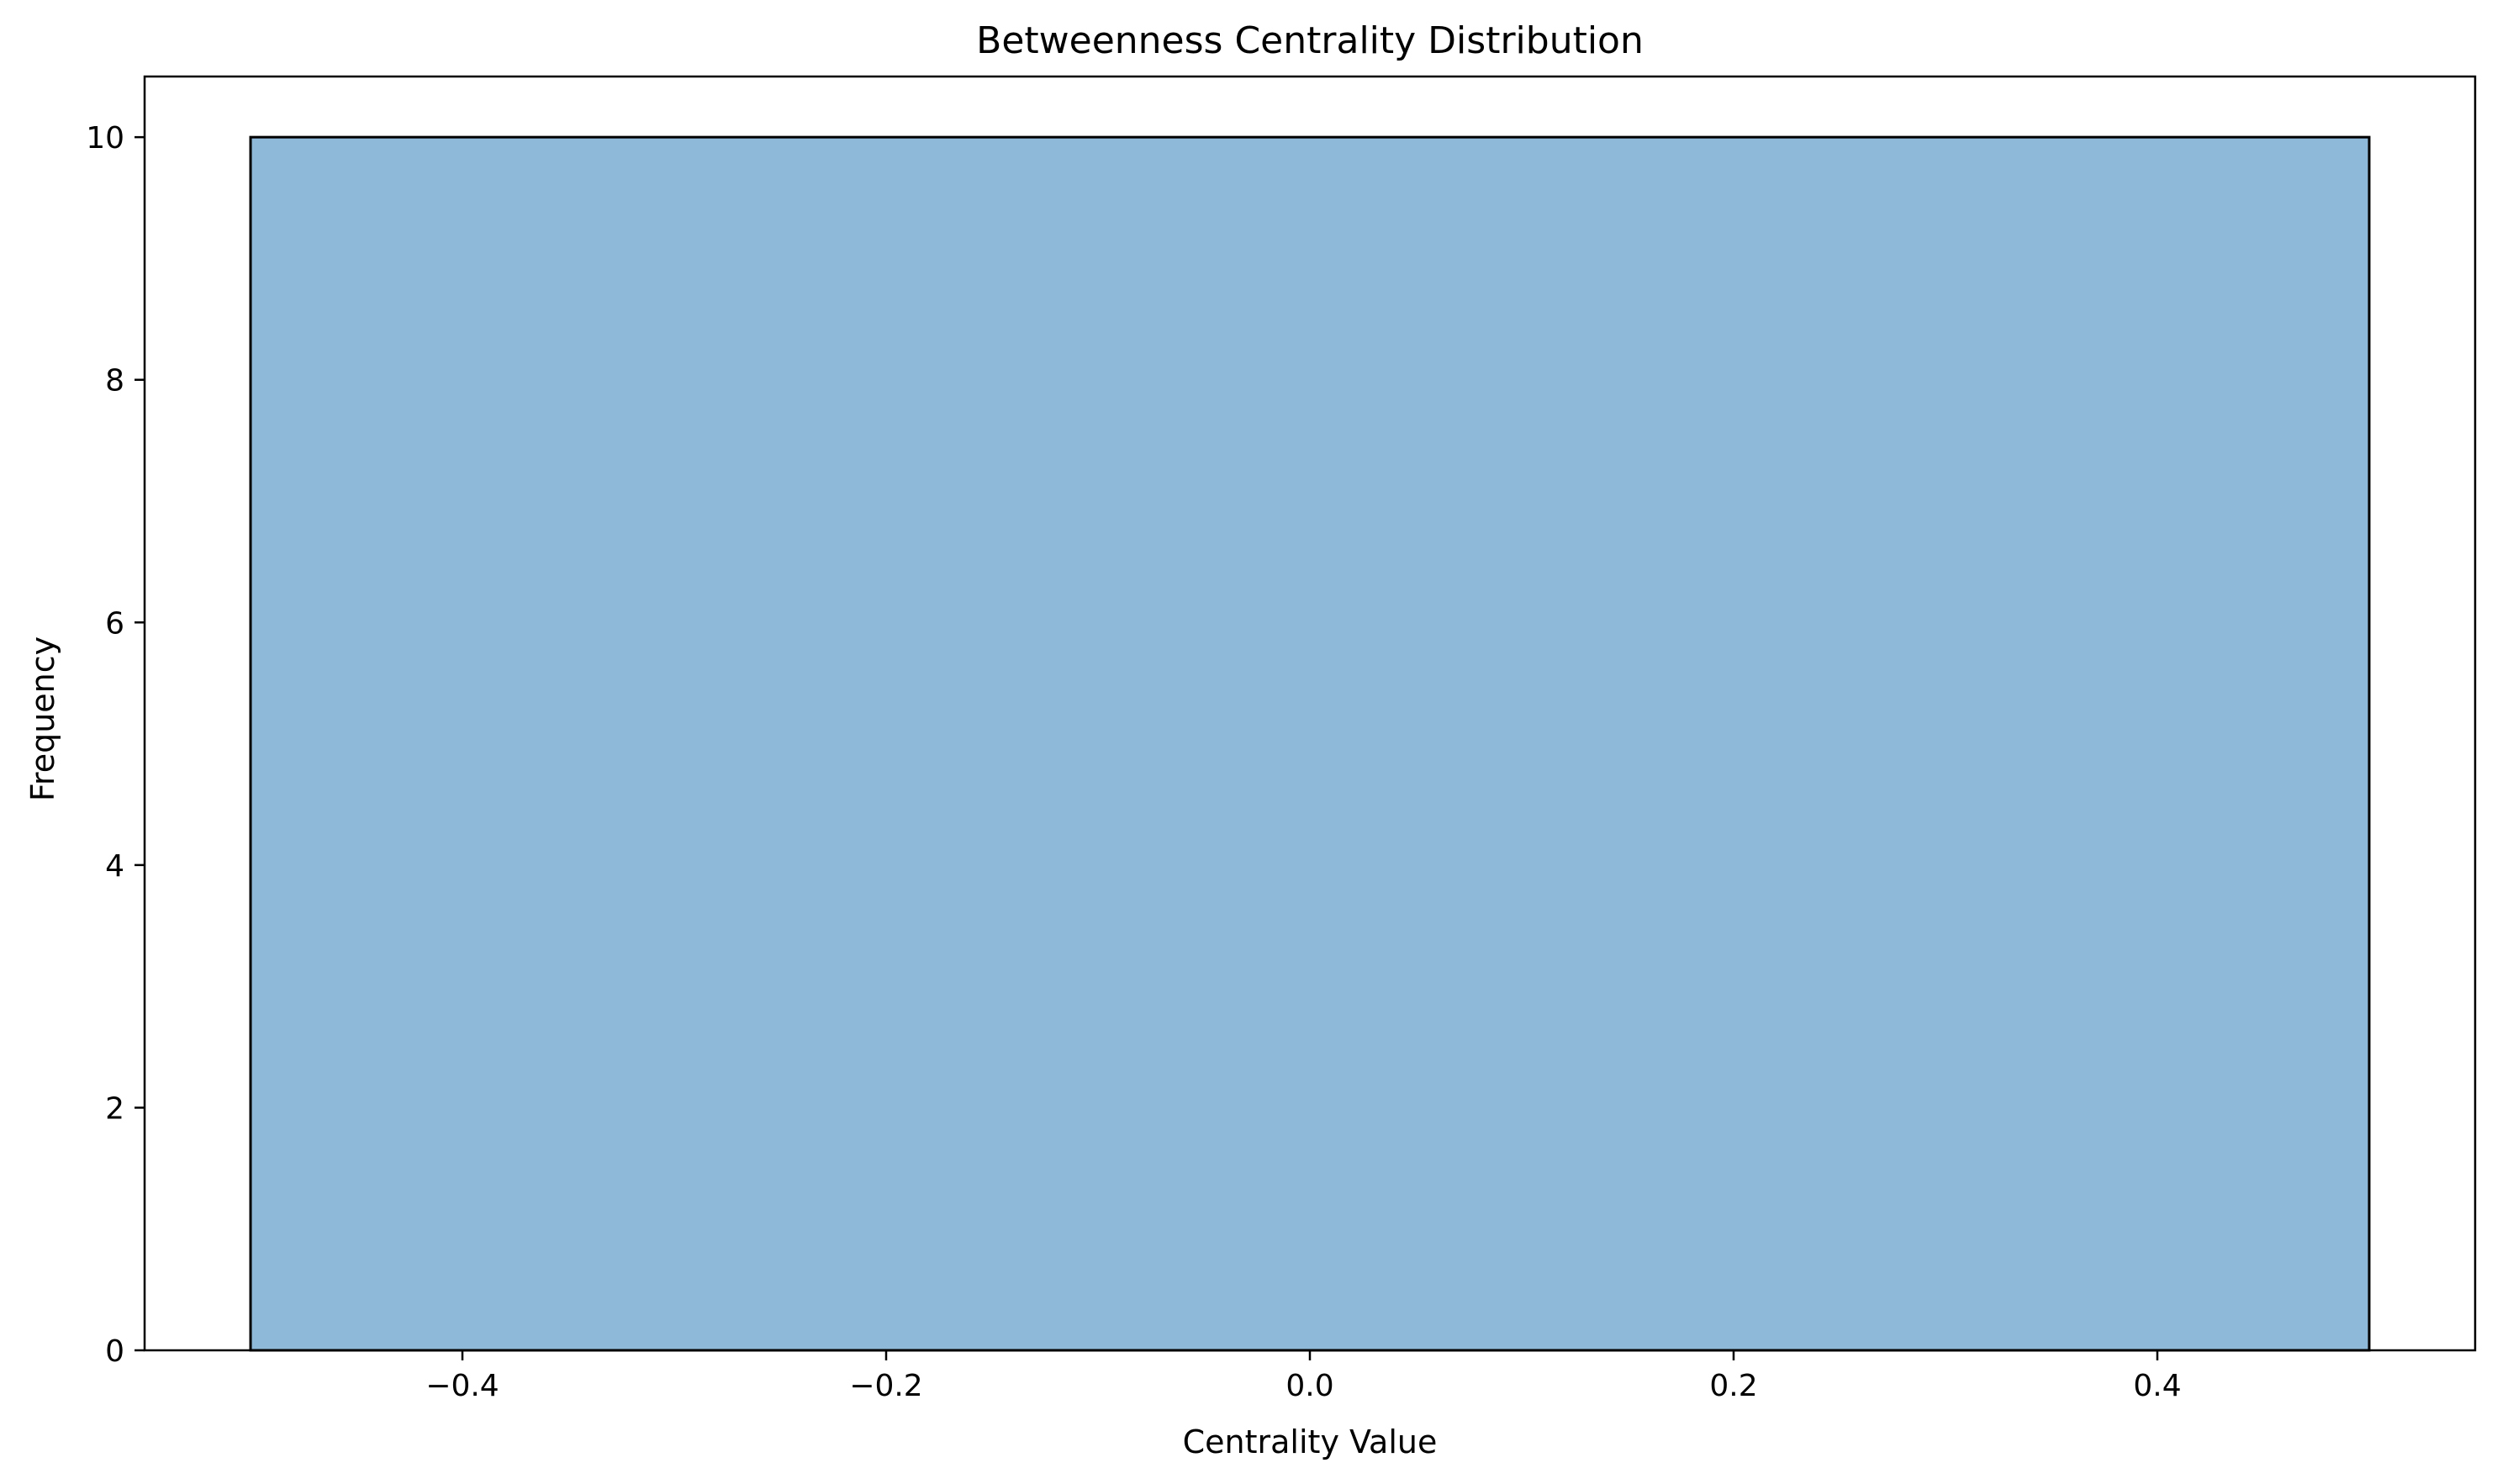 This screenshot has width=2497, height=1484. I want to click on x-tick-label: 0.2, so click(1733, 1386).